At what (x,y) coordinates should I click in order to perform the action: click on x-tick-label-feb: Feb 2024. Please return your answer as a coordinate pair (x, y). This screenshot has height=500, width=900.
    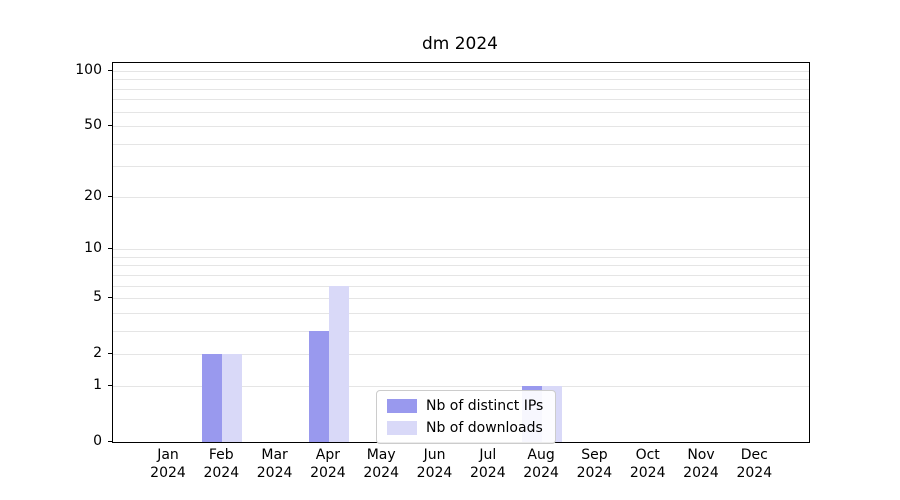
    Looking at the image, I should click on (221, 464).